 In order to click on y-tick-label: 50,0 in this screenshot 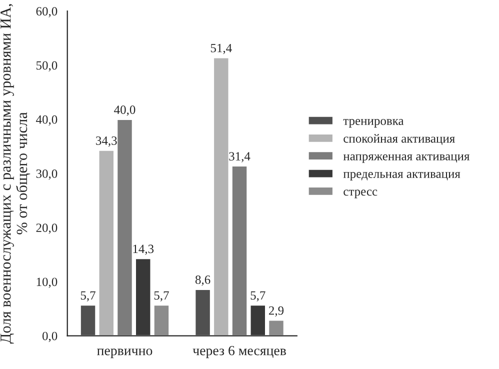, I will do `click(47, 66)`.